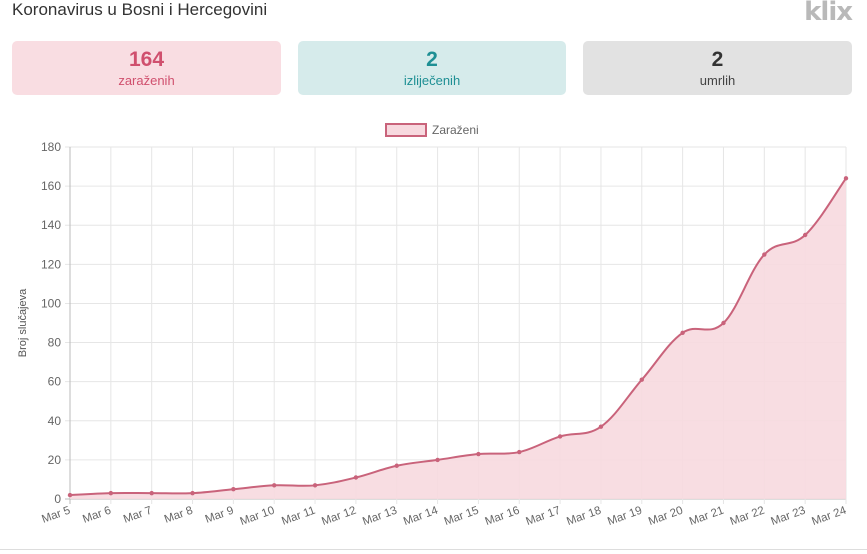  I want to click on y-tick-label: 120, so click(51, 264).